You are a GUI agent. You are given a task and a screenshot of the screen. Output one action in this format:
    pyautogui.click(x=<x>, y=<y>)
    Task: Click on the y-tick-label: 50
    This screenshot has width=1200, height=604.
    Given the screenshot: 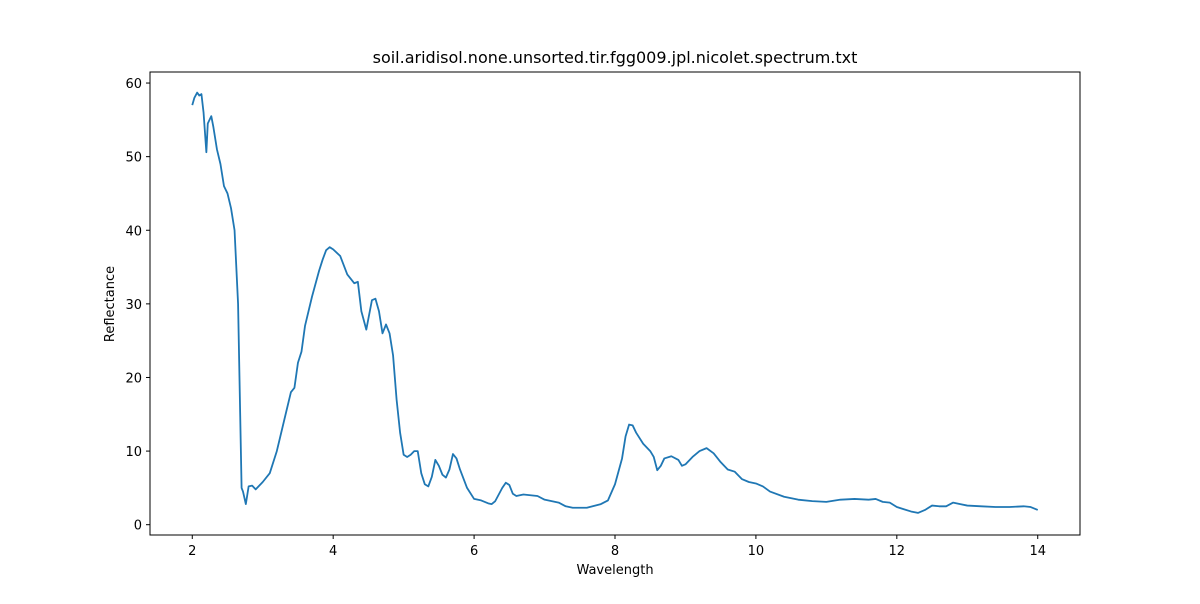 What is the action you would take?
    pyautogui.click(x=133, y=158)
    